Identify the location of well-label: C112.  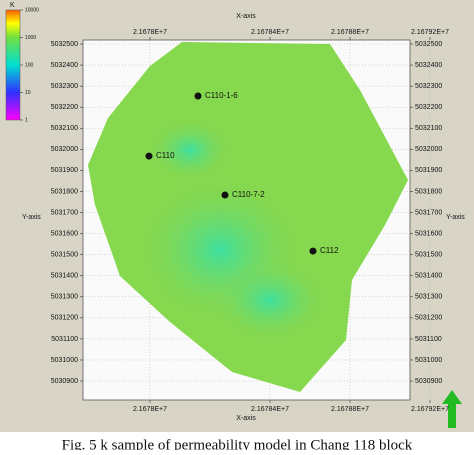
(329, 250).